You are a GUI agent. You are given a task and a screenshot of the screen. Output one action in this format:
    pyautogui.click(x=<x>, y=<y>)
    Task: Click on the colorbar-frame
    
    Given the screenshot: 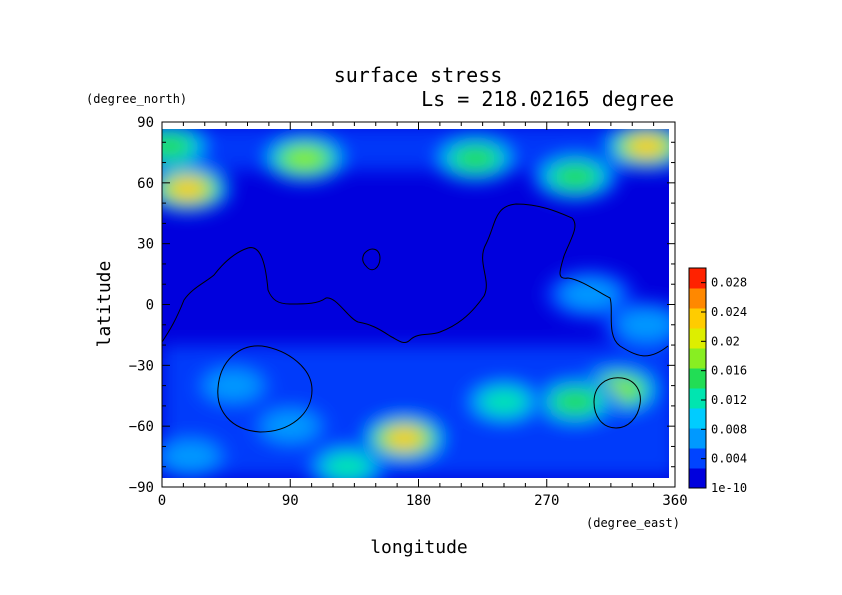 What is the action you would take?
    pyautogui.click(x=697, y=378)
    